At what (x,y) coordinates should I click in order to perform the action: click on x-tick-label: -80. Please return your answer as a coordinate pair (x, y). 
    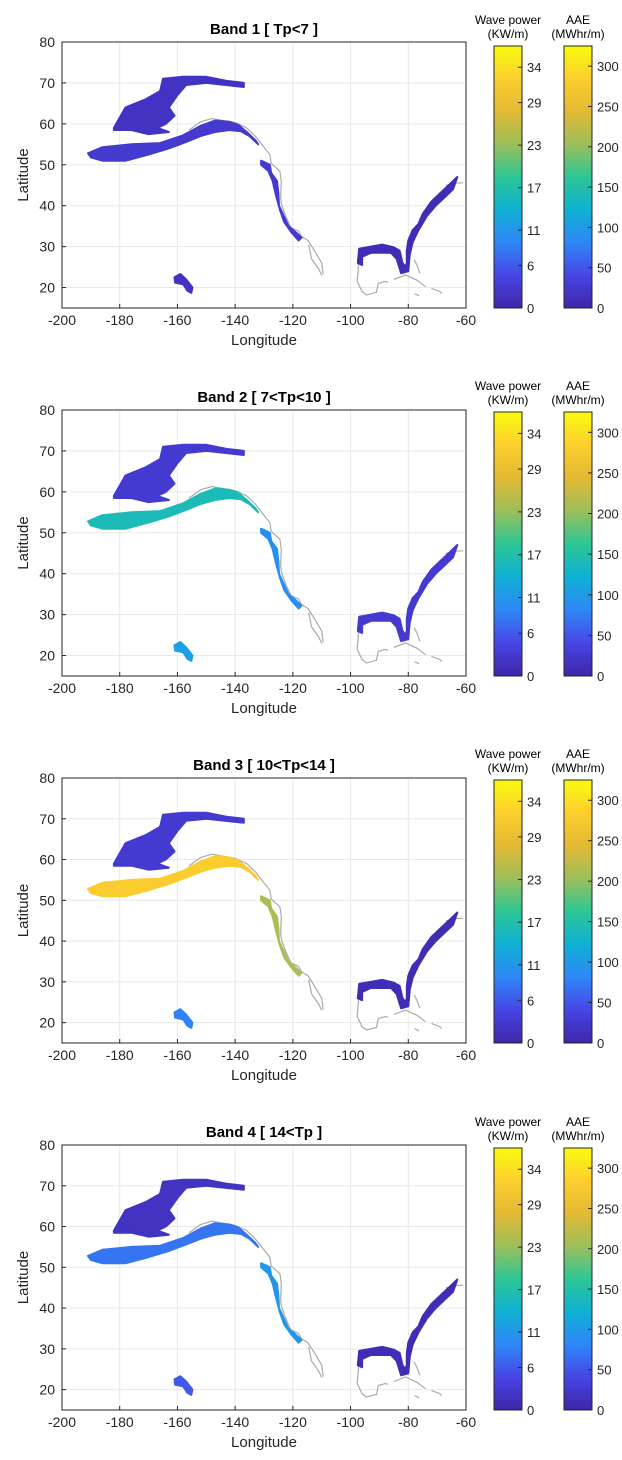
    Looking at the image, I should click on (408, 1422).